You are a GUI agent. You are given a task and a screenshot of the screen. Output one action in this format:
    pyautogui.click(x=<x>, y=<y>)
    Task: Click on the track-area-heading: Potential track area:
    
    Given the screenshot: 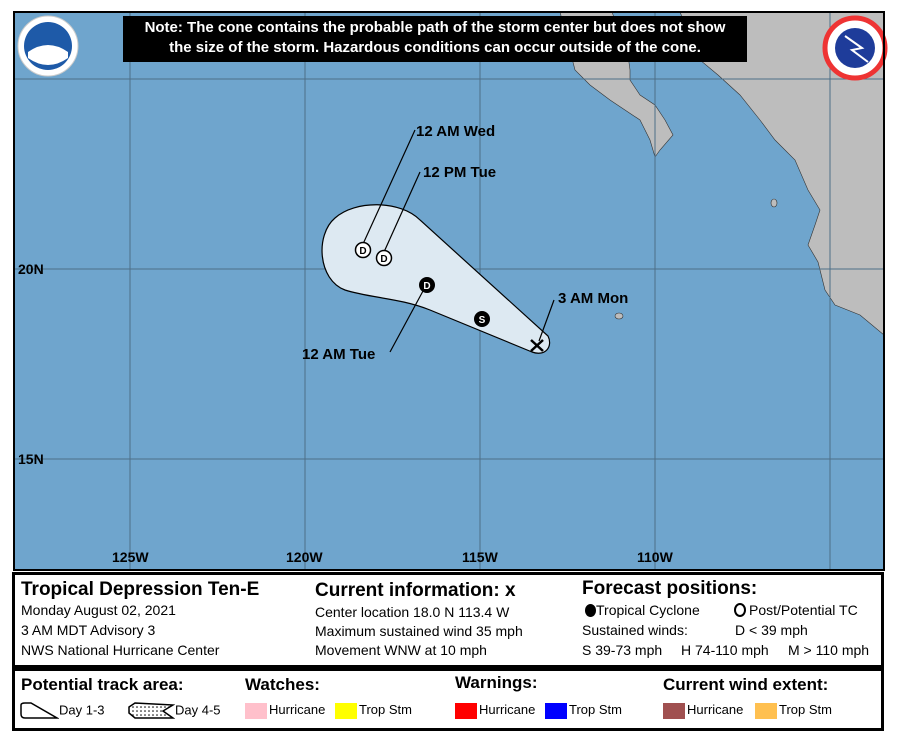 What is the action you would take?
    pyautogui.click(x=102, y=684)
    